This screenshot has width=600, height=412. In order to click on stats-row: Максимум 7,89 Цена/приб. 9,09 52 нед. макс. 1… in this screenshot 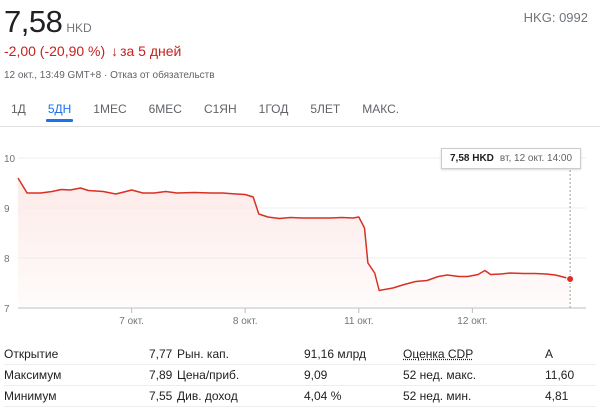, I will do `click(300, 375)`.